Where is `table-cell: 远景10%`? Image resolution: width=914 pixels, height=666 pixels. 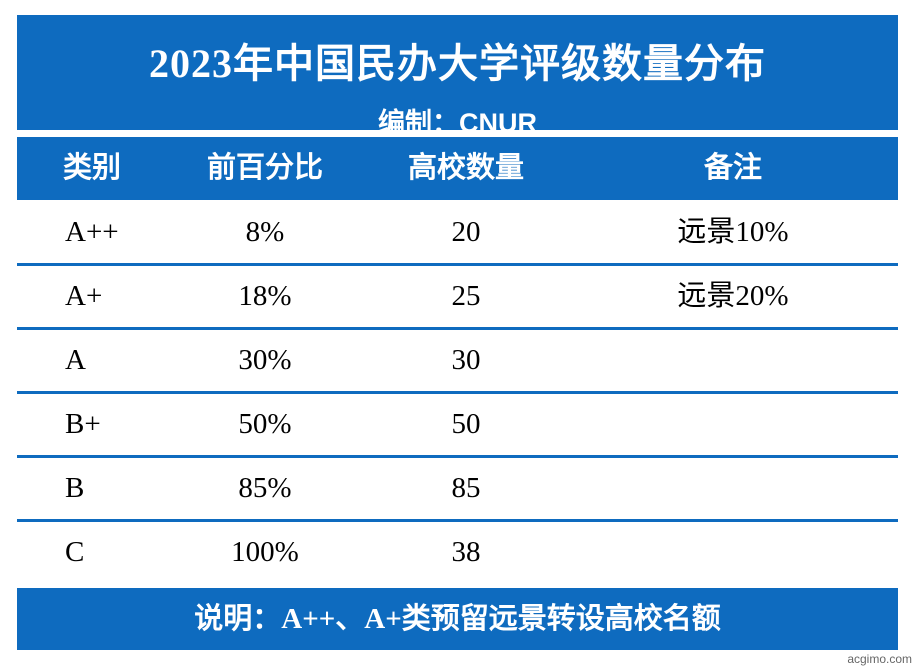
table-cell: 远景10% is located at coordinates (733, 232).